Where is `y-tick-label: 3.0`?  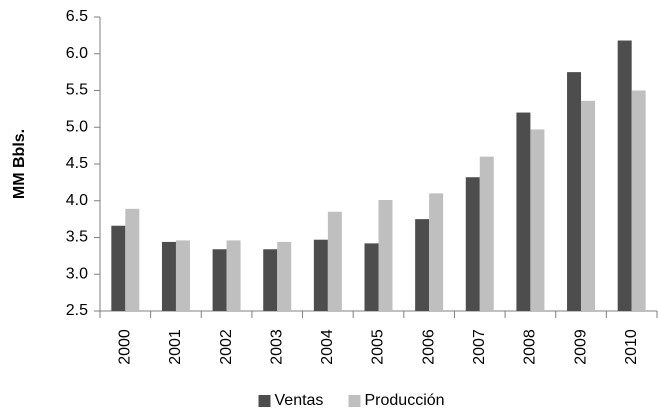 y-tick-label: 3.0 is located at coordinates (77, 273).